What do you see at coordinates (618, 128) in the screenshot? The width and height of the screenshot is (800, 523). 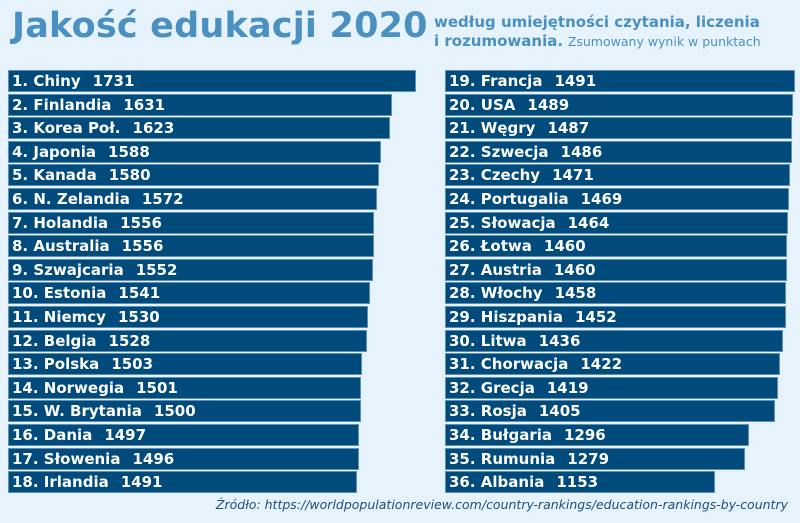 I see `bar-row: 21. Węgry 1487` at bounding box center [618, 128].